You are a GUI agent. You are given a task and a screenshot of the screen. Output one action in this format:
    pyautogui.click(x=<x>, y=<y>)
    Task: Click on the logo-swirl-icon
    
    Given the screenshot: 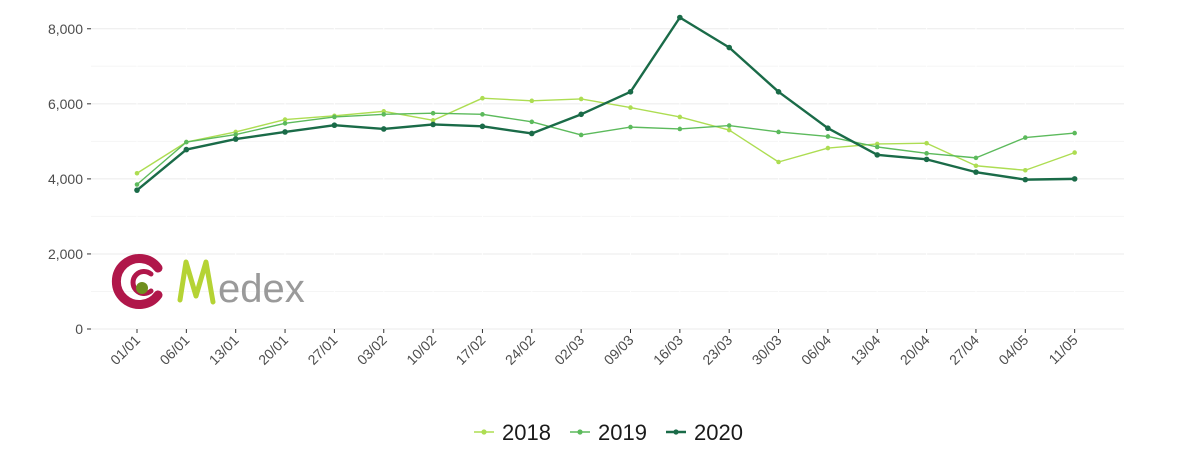 What is the action you would take?
    pyautogui.click(x=137, y=281)
    